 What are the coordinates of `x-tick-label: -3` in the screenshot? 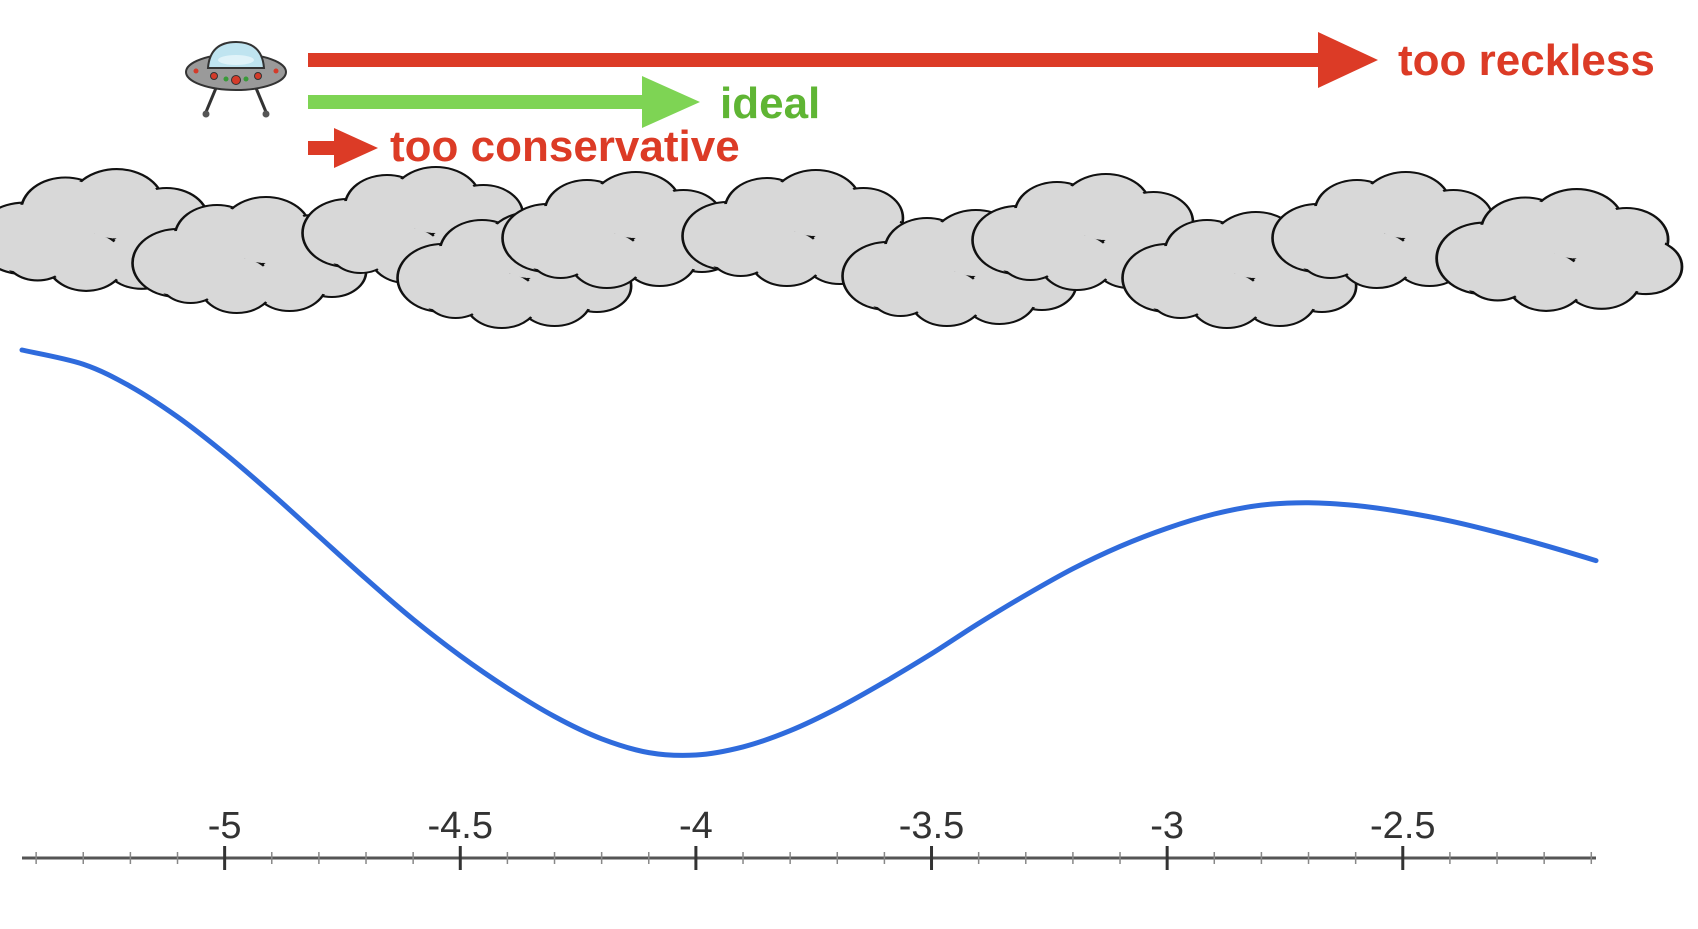 It's located at (1167, 826).